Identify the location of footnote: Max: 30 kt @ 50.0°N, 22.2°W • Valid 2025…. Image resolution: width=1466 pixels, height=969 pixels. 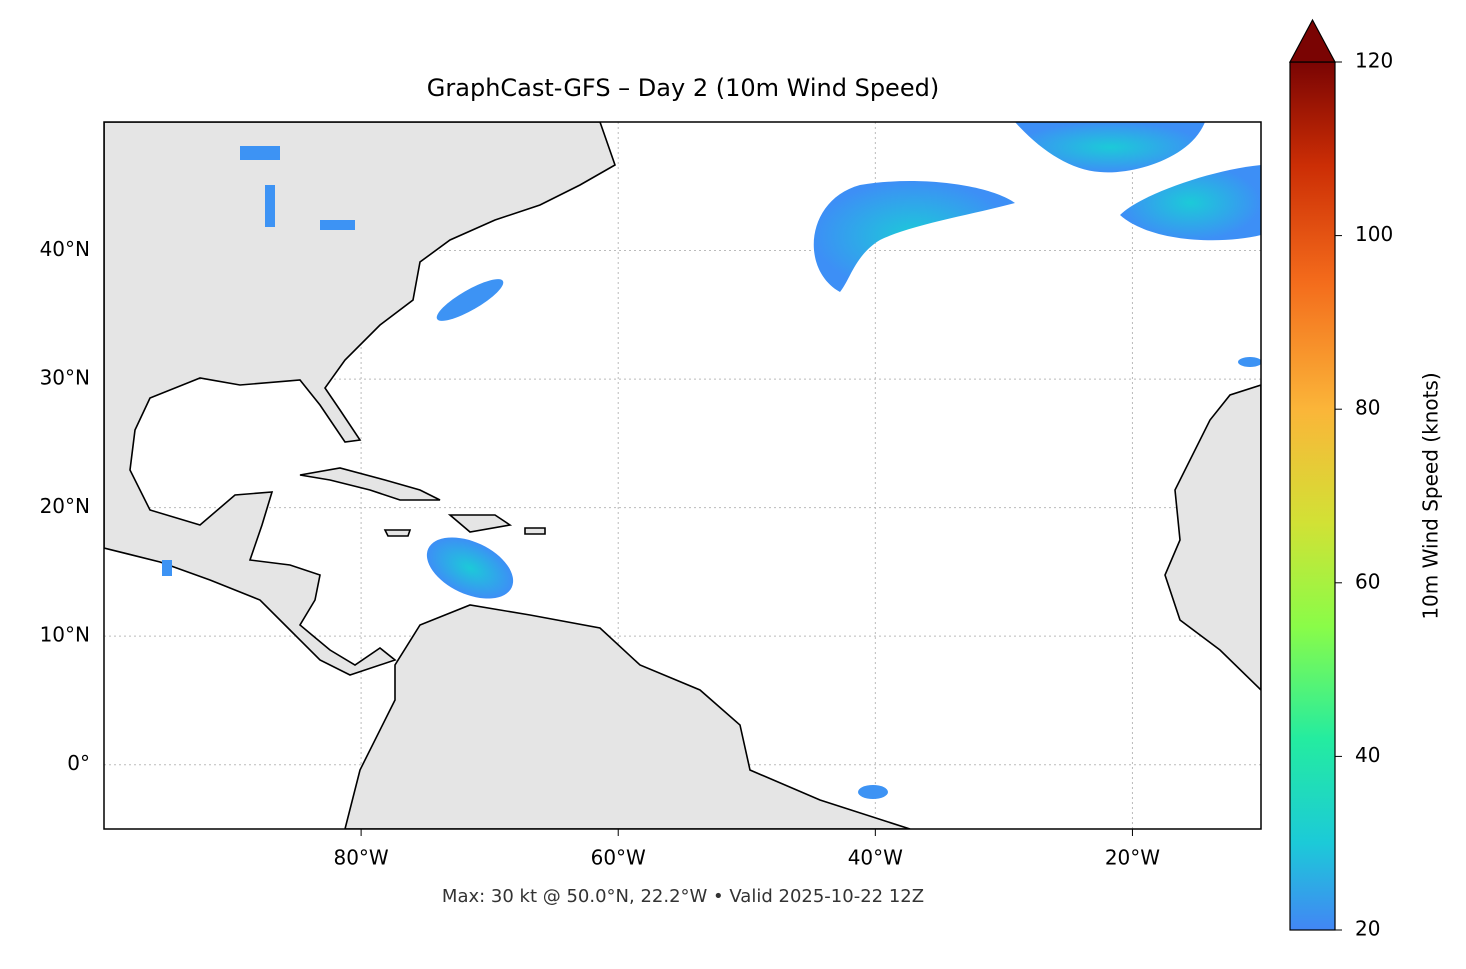
(683, 896).